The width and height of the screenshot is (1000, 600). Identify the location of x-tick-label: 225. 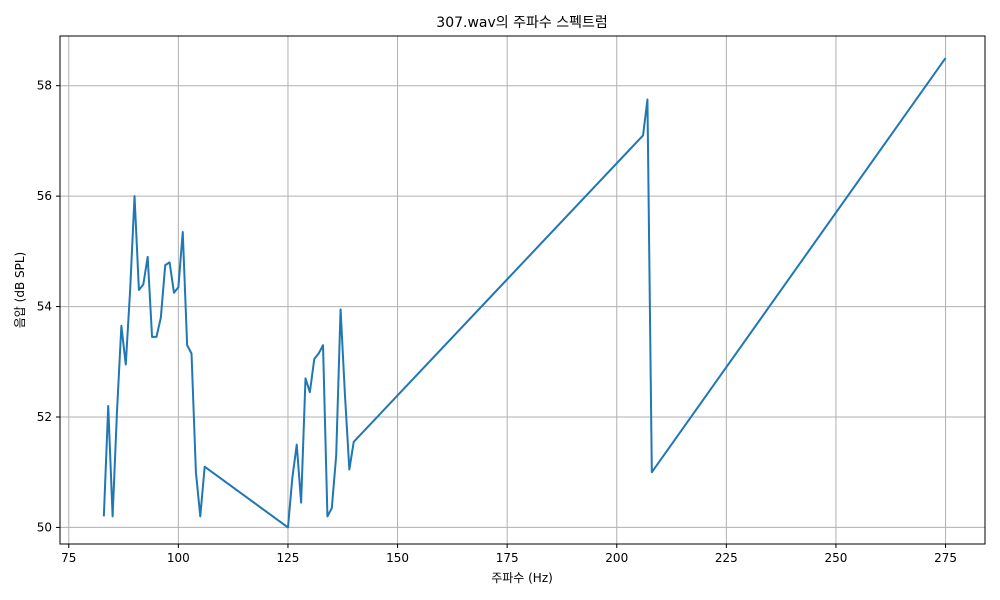
(726, 558).